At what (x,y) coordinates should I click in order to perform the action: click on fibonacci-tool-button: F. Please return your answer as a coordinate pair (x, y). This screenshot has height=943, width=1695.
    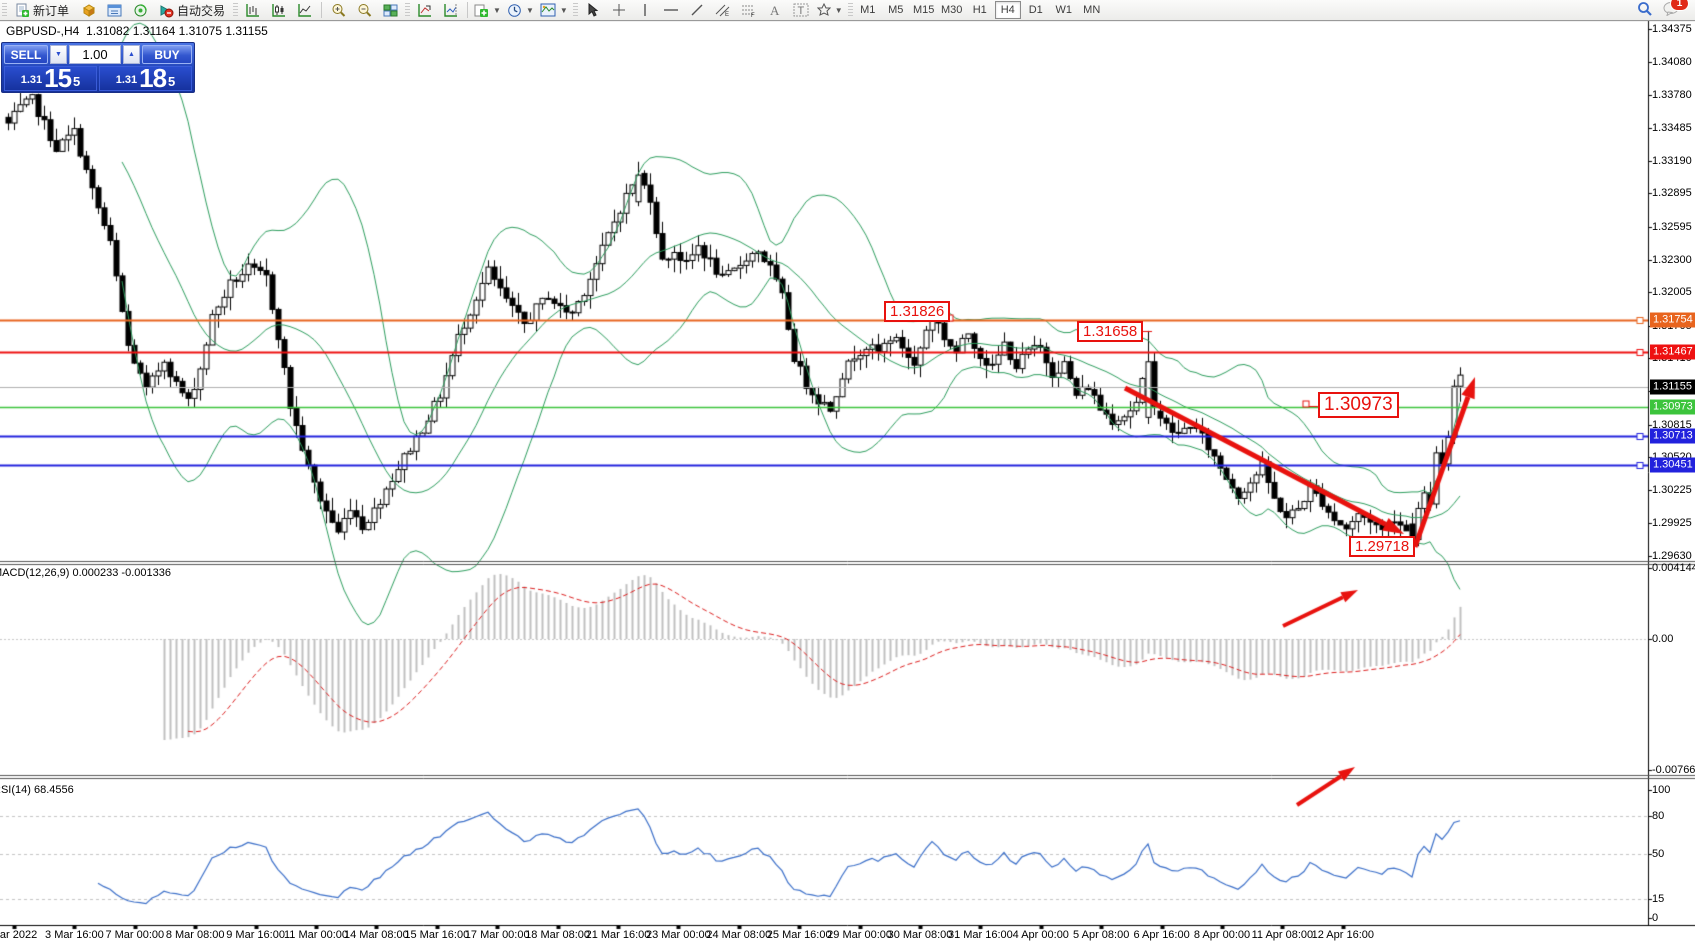
    Looking at the image, I should click on (749, 10).